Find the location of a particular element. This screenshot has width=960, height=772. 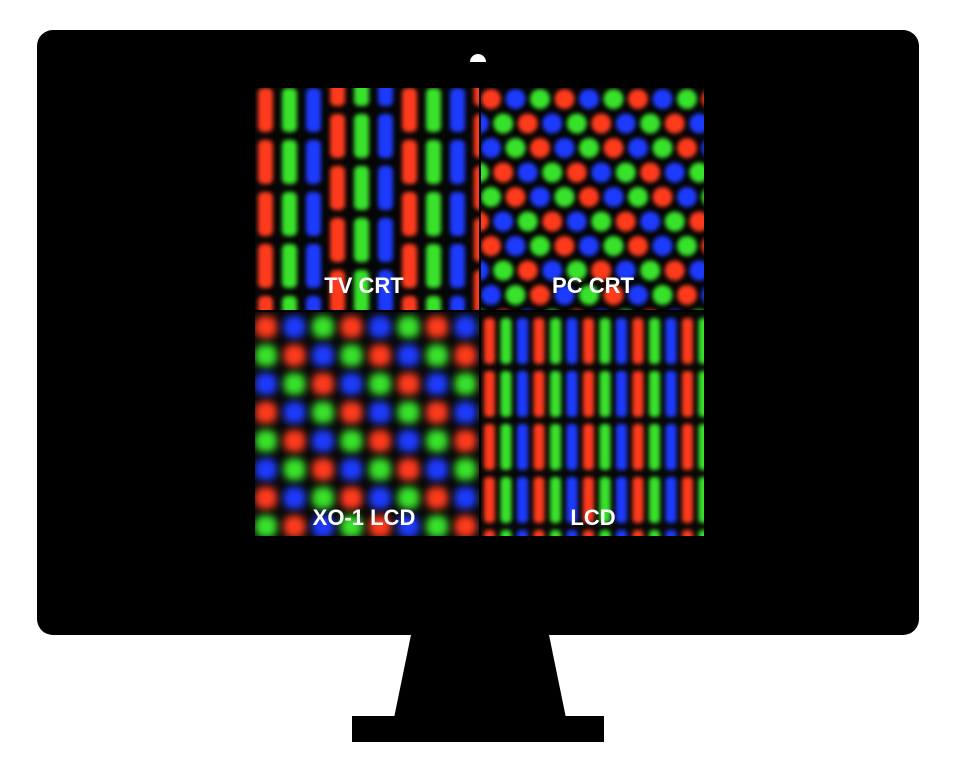

lcd-subpixels is located at coordinates (594, 427).